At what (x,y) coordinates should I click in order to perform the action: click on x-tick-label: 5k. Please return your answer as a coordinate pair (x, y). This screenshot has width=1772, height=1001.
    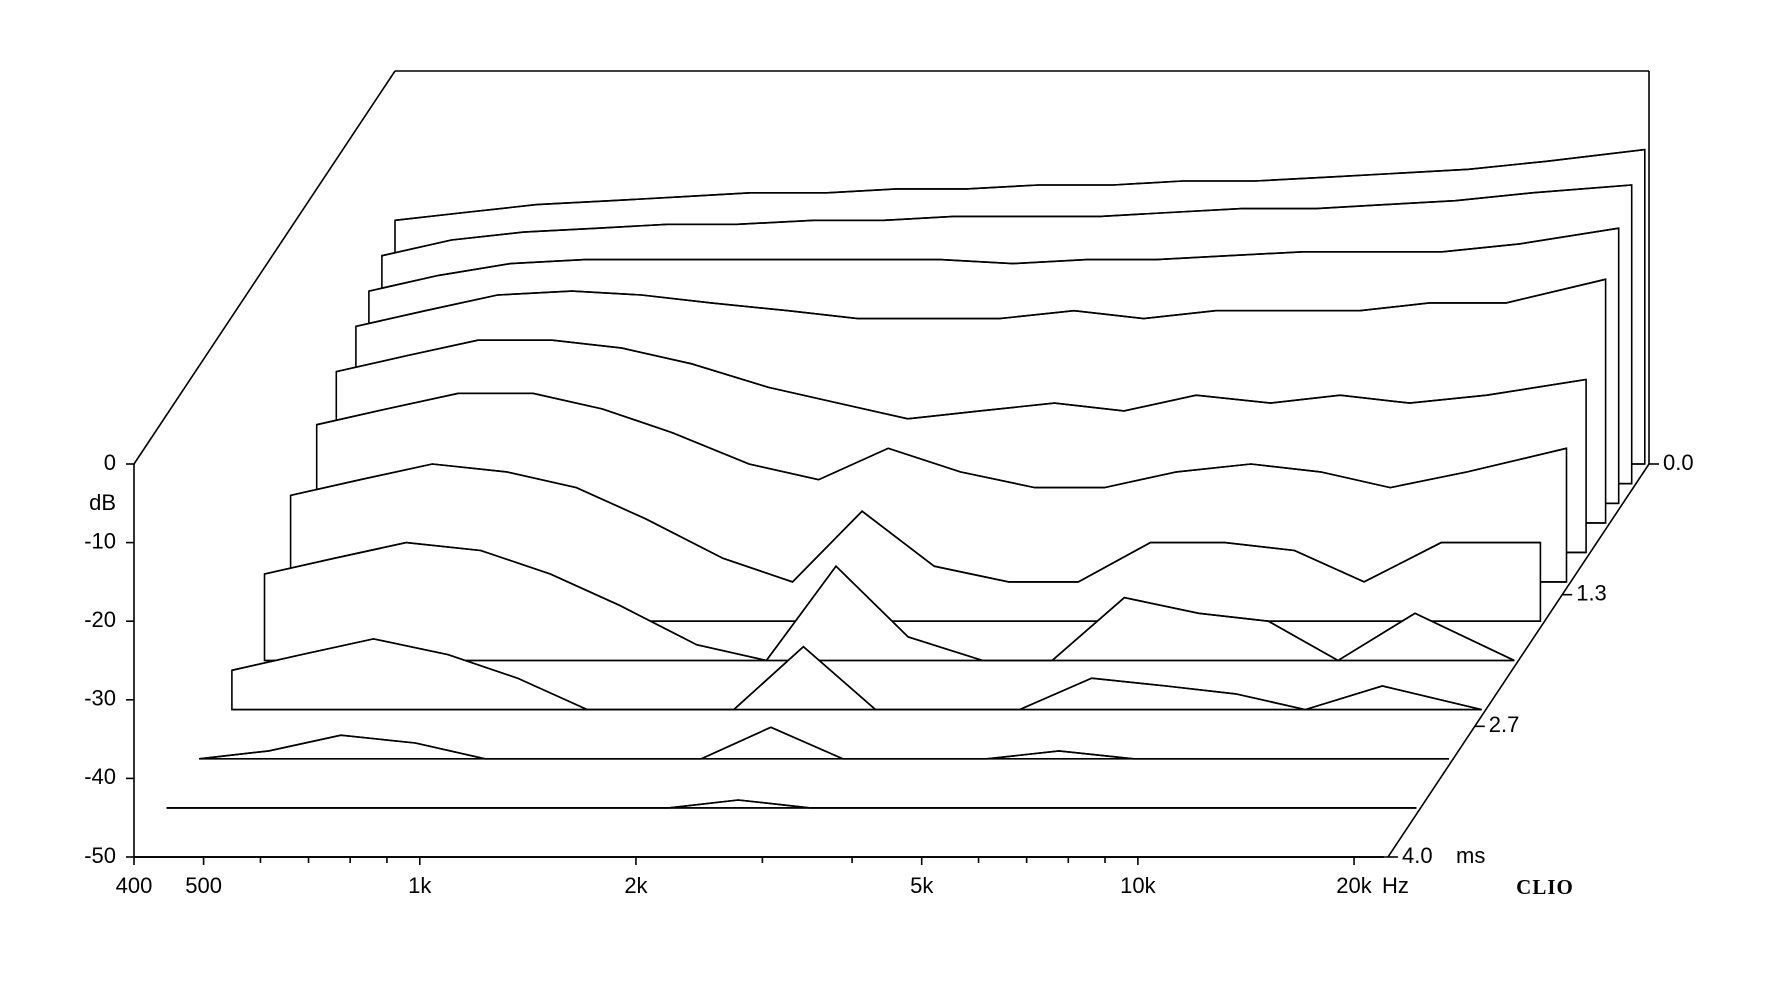
    Looking at the image, I should click on (922, 885).